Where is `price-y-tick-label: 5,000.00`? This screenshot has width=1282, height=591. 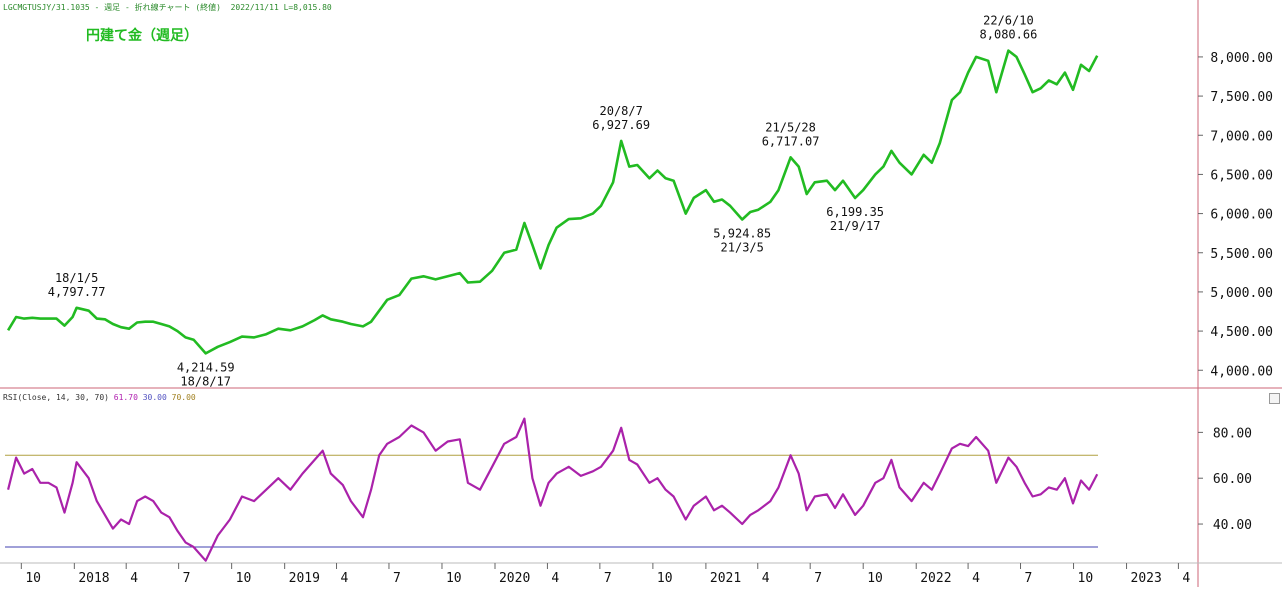 price-y-tick-label: 5,000.00 is located at coordinates (1241, 293).